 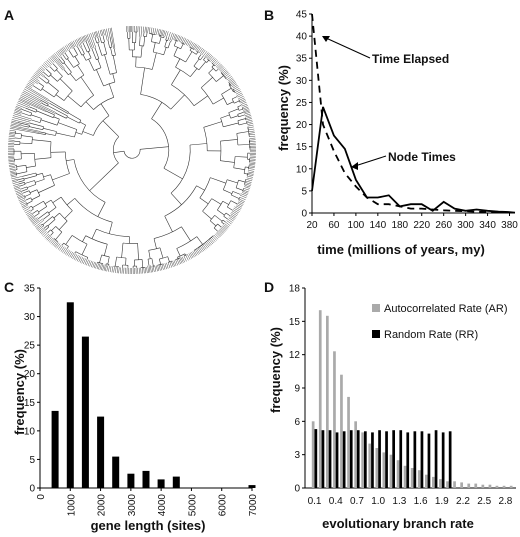 I want to click on panel-b-x-tick-label: 300, so click(x=465, y=225).